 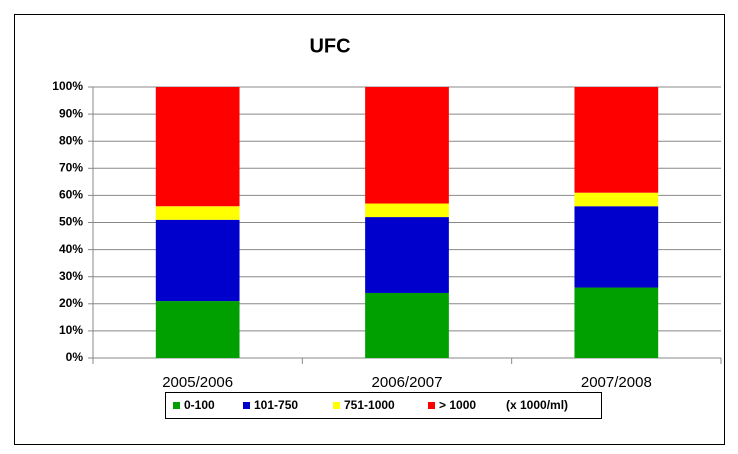 What do you see at coordinates (67, 86) in the screenshot?
I see `y-tick-label: 100%` at bounding box center [67, 86].